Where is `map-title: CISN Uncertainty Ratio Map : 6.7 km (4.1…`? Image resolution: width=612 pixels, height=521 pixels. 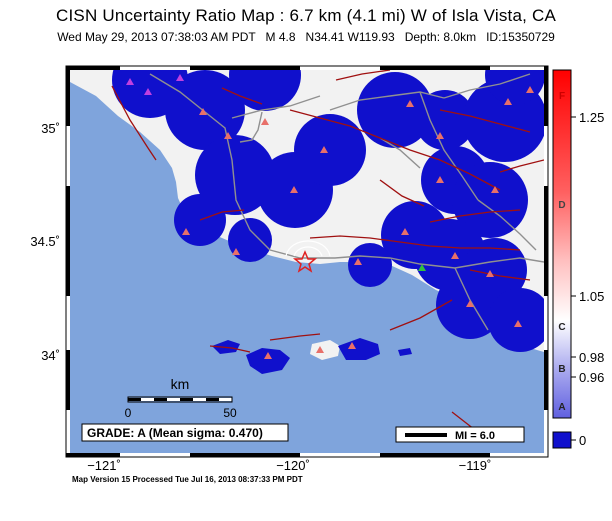
map-title: CISN Uncertainty Ratio Map : 6.7 km (4.1… is located at coordinates (306, 15).